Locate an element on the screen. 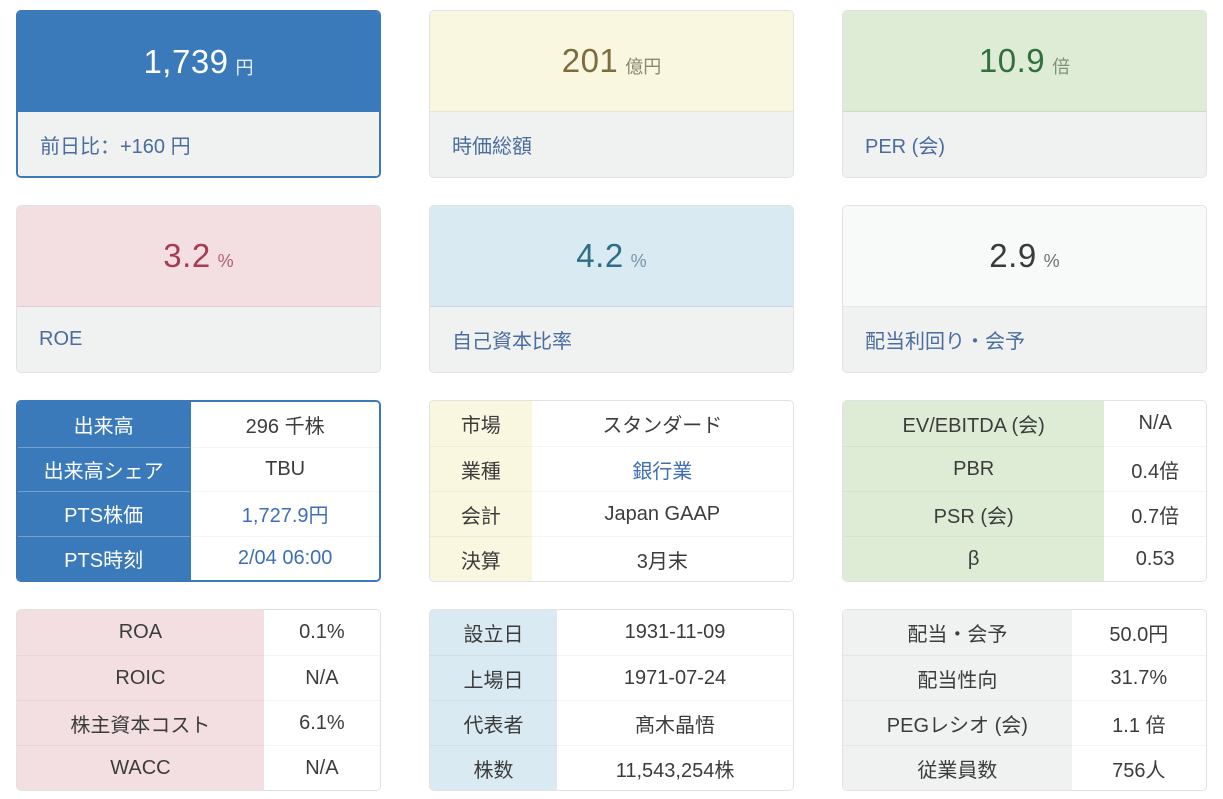 The width and height of the screenshot is (1223, 799). pts-price-value: 1,727.9円 is located at coordinates (285, 513).